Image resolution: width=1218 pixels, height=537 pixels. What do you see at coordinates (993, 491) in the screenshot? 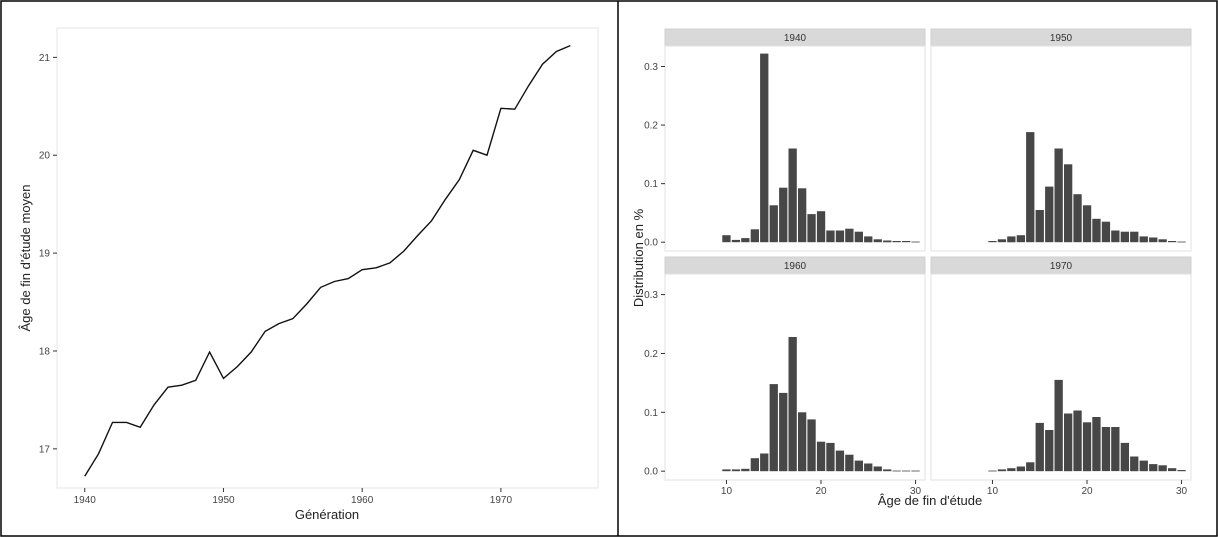
I see `right-x-tick-label: 10` at bounding box center [993, 491].